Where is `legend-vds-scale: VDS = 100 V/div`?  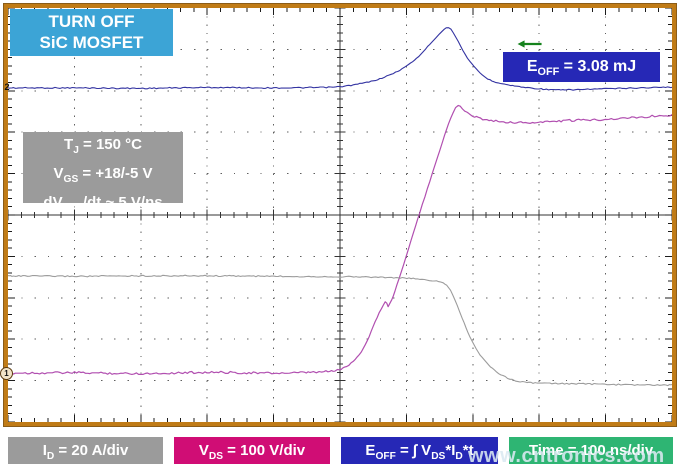 legend-vds-scale: VDS = 100 V/div is located at coordinates (252, 450).